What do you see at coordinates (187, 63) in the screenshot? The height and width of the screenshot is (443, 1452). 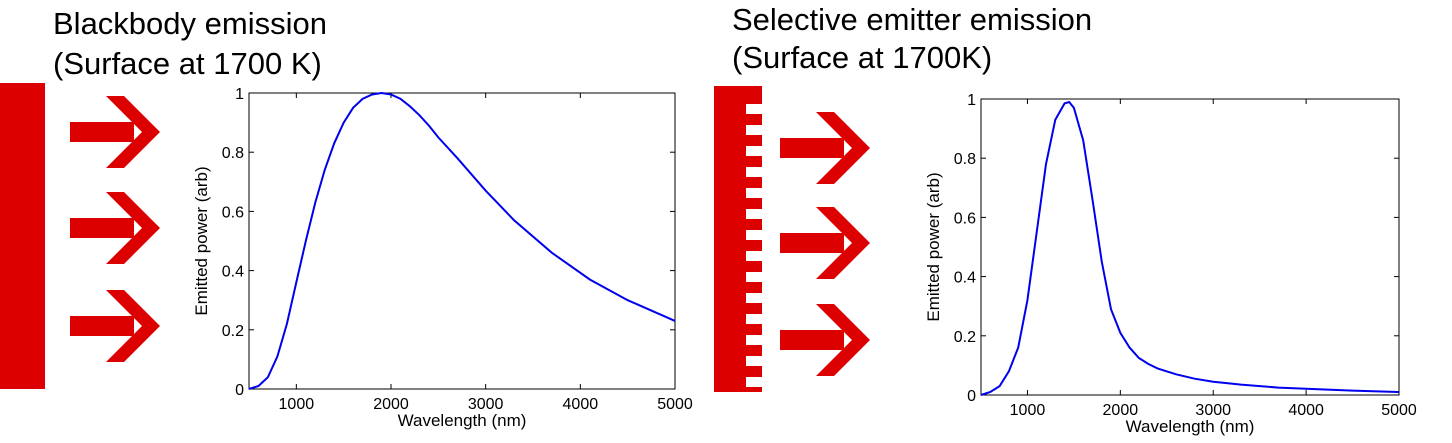 I see `panel-1-heading-line-2: (Surface at 1700 K)` at bounding box center [187, 63].